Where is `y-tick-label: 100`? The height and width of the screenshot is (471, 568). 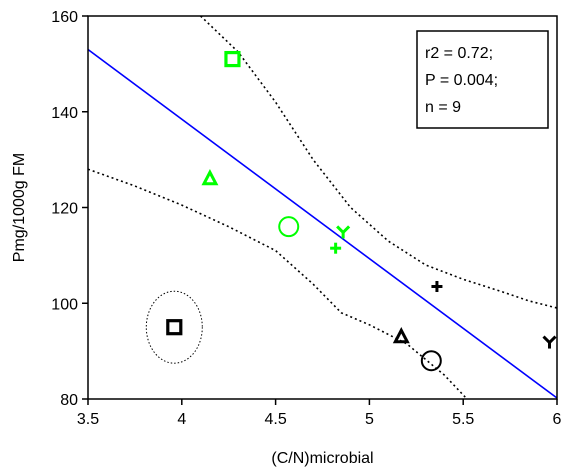
y-tick-label: 100 is located at coordinates (64, 304).